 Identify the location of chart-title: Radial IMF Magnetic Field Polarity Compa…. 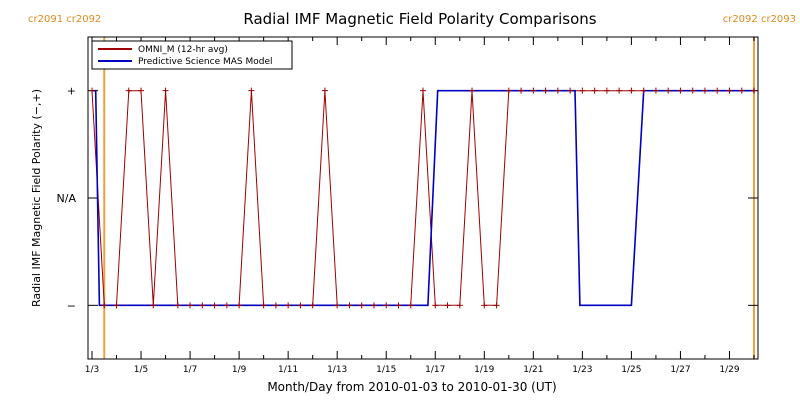
(419, 19).